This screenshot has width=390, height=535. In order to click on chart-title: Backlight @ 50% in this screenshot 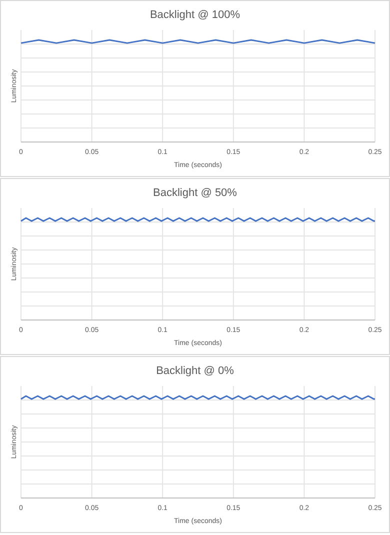, I will do `click(195, 193)`.